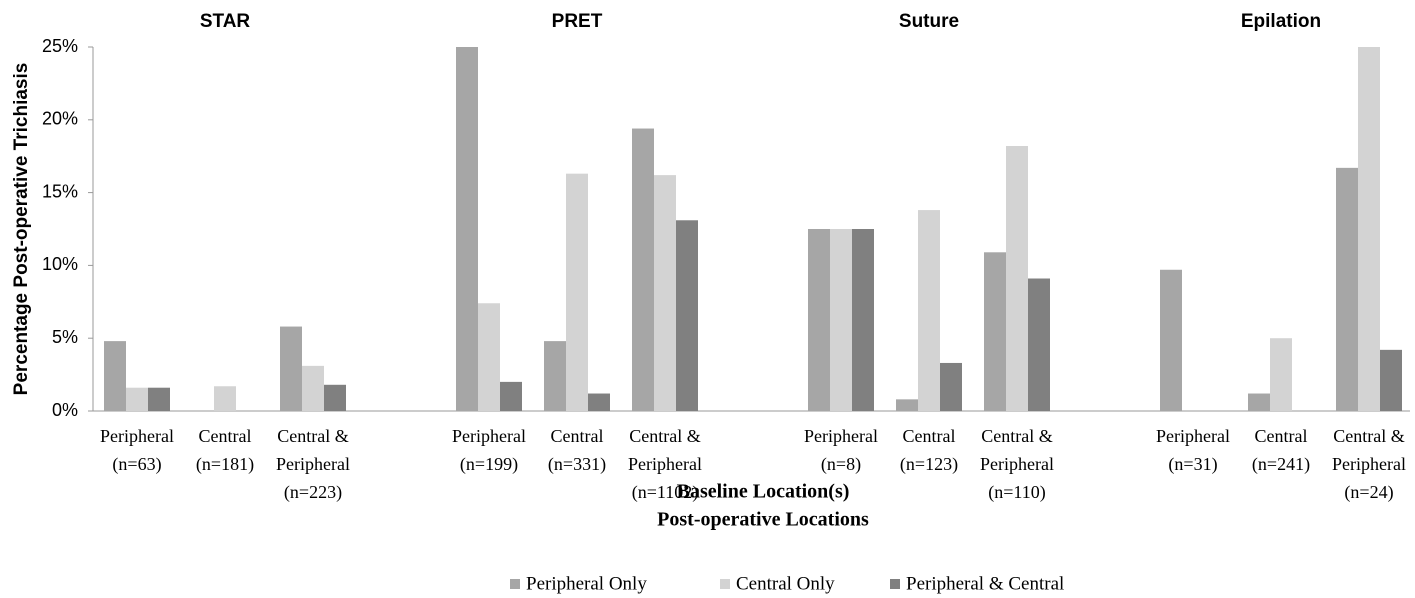 This screenshot has width=1415, height=598. What do you see at coordinates (60, 119) in the screenshot?
I see `y-tick-label: 20%` at bounding box center [60, 119].